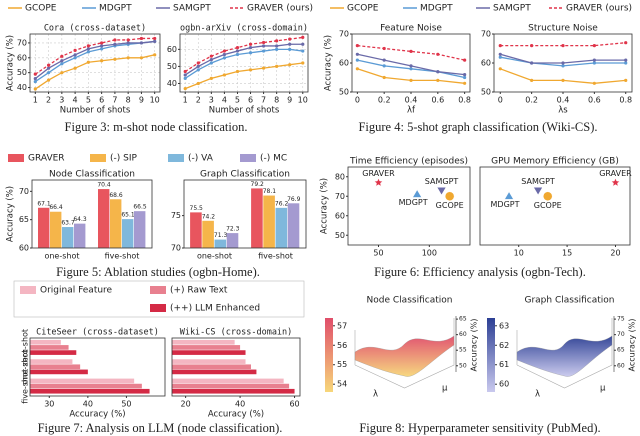  What do you see at coordinates (128, 100) in the screenshot?
I see `x-tick-label: 8` at bounding box center [128, 100].